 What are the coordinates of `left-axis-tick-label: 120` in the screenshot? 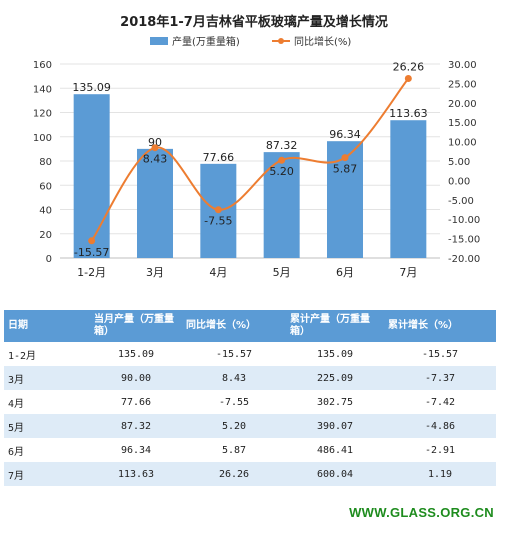 It's located at (42, 114).